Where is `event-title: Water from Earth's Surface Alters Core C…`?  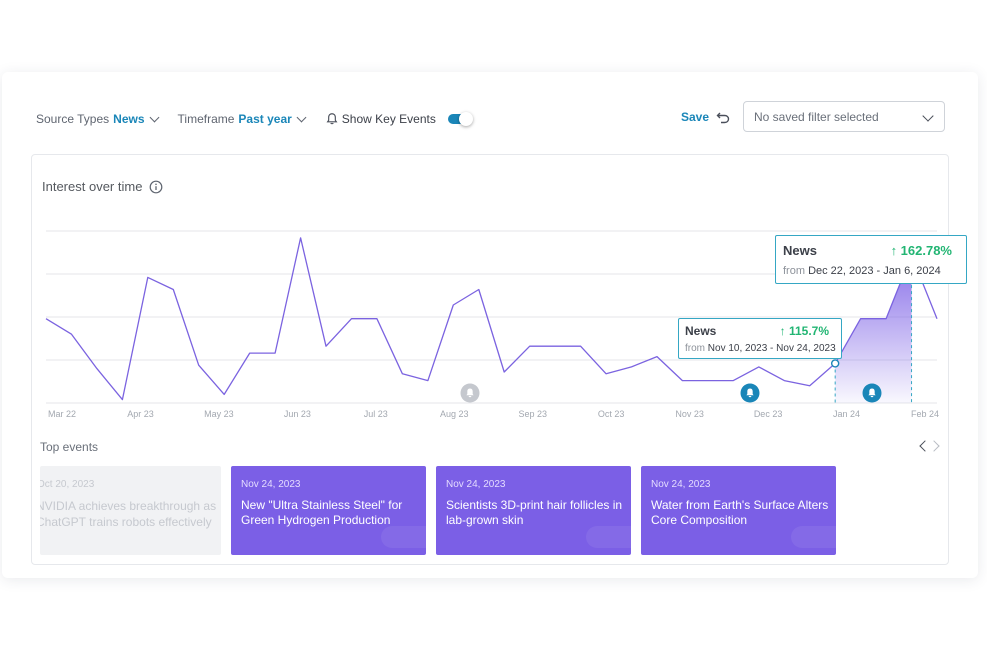
event-title: Water from Earth's Surface Alters Core C… is located at coordinates (740, 512).